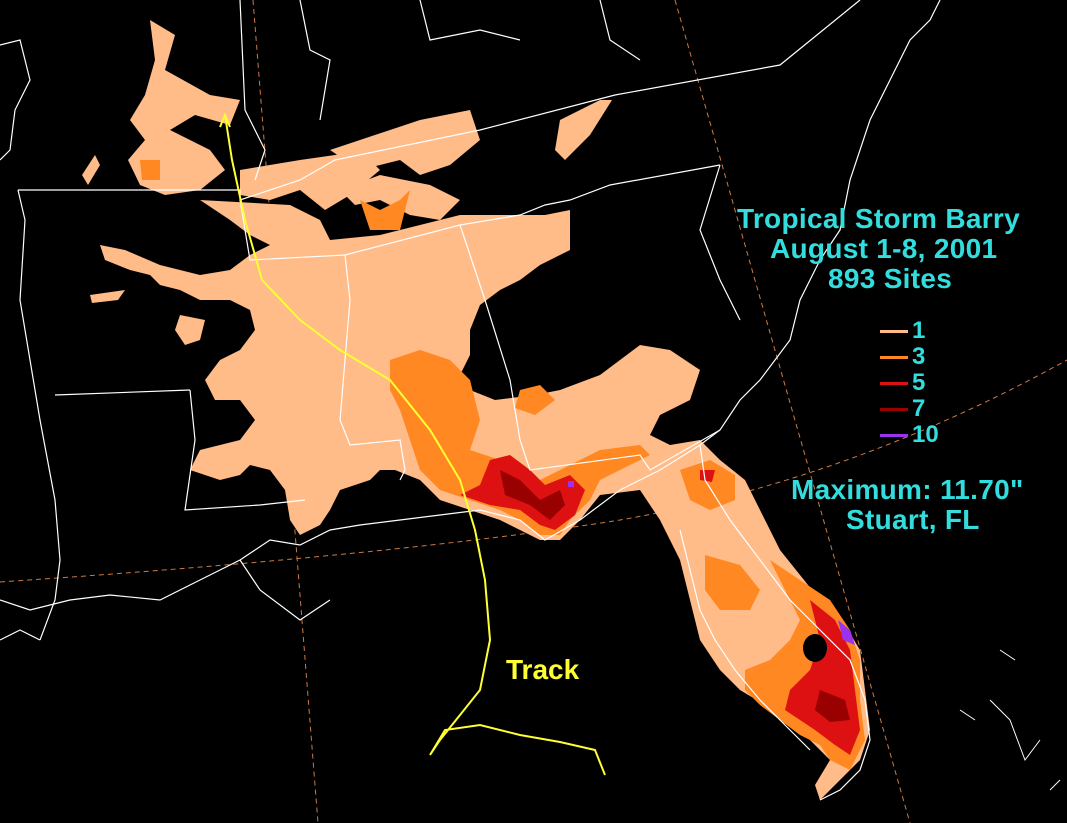 Image resolution: width=1067 pixels, height=823 pixels. What do you see at coordinates (543, 669) in the screenshot?
I see `track-label: Track` at bounding box center [543, 669].